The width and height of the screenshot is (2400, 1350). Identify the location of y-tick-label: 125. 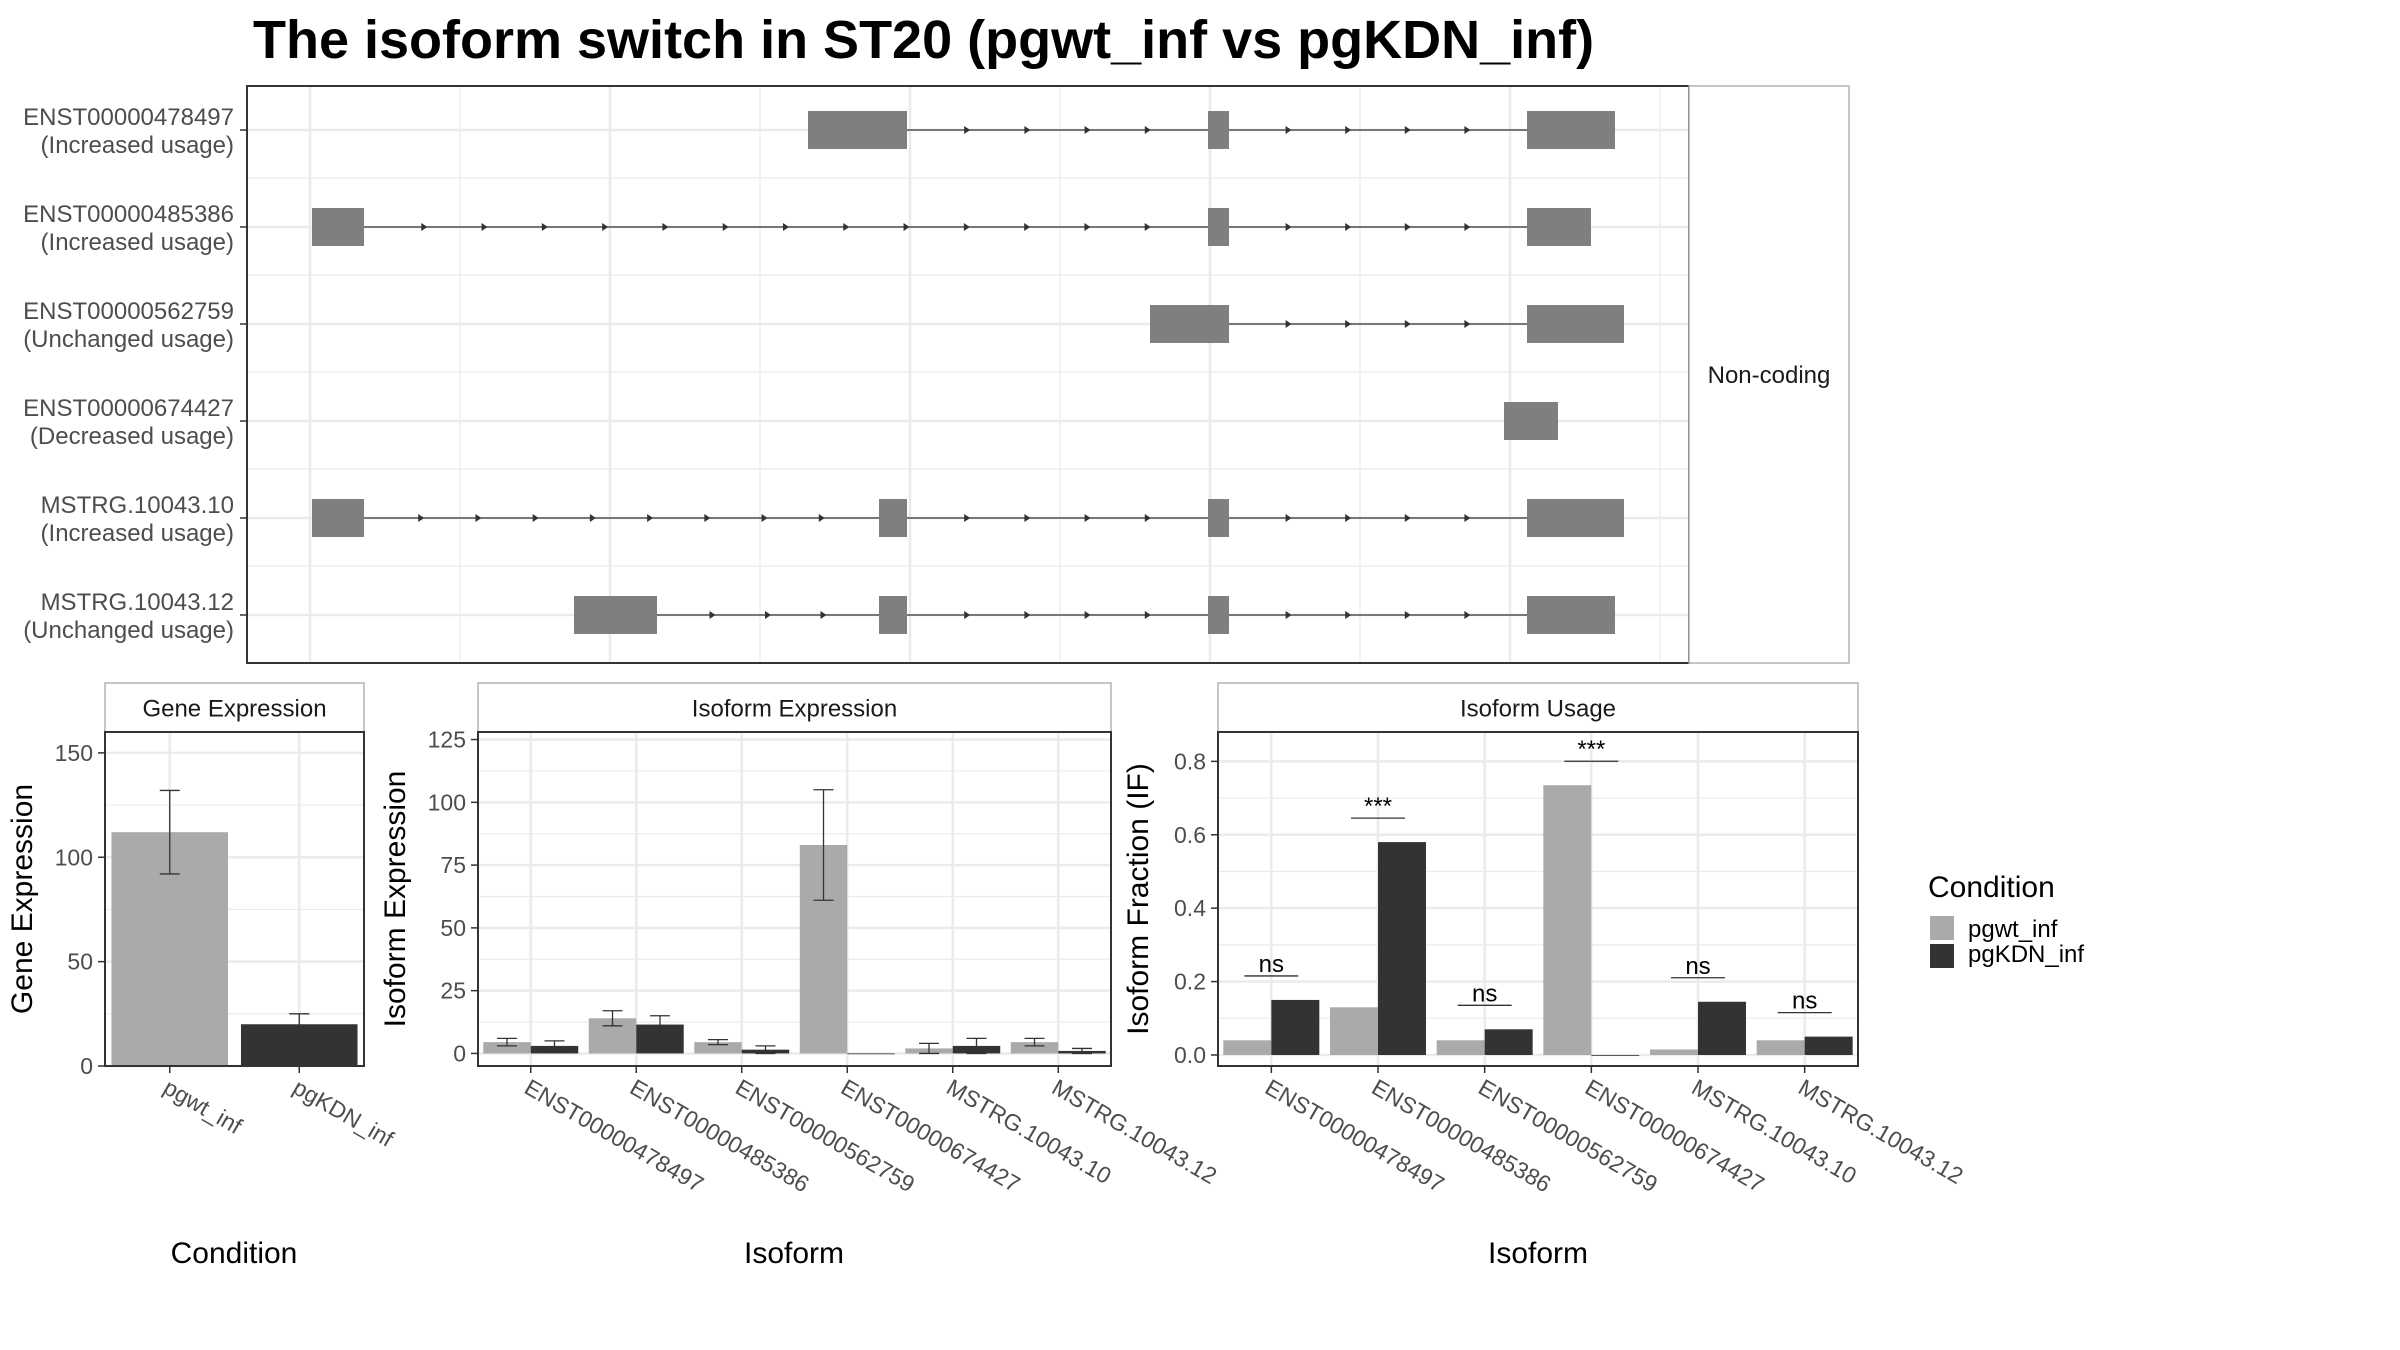
(447, 740).